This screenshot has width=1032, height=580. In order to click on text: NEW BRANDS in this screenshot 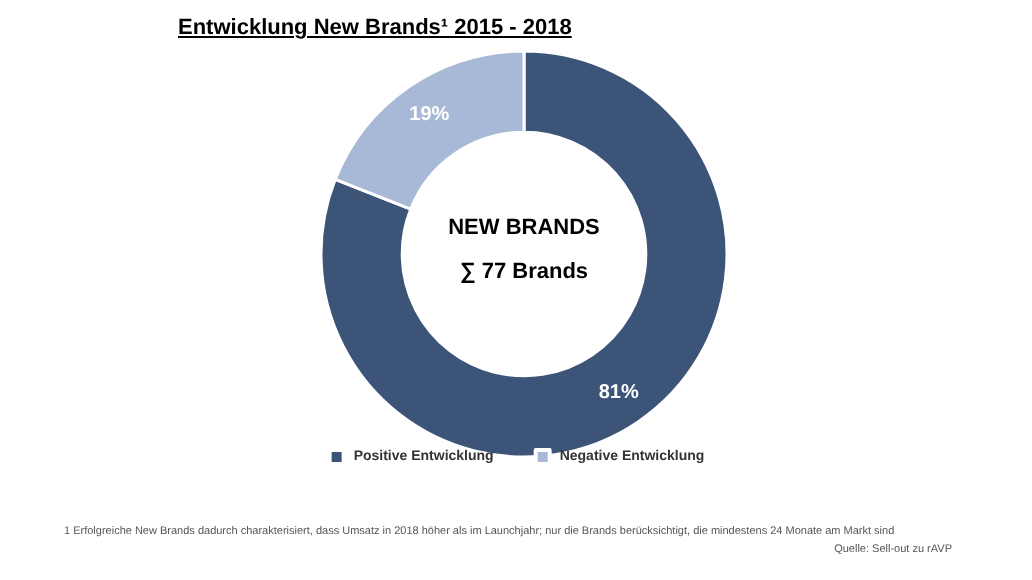, I will do `click(524, 228)`.